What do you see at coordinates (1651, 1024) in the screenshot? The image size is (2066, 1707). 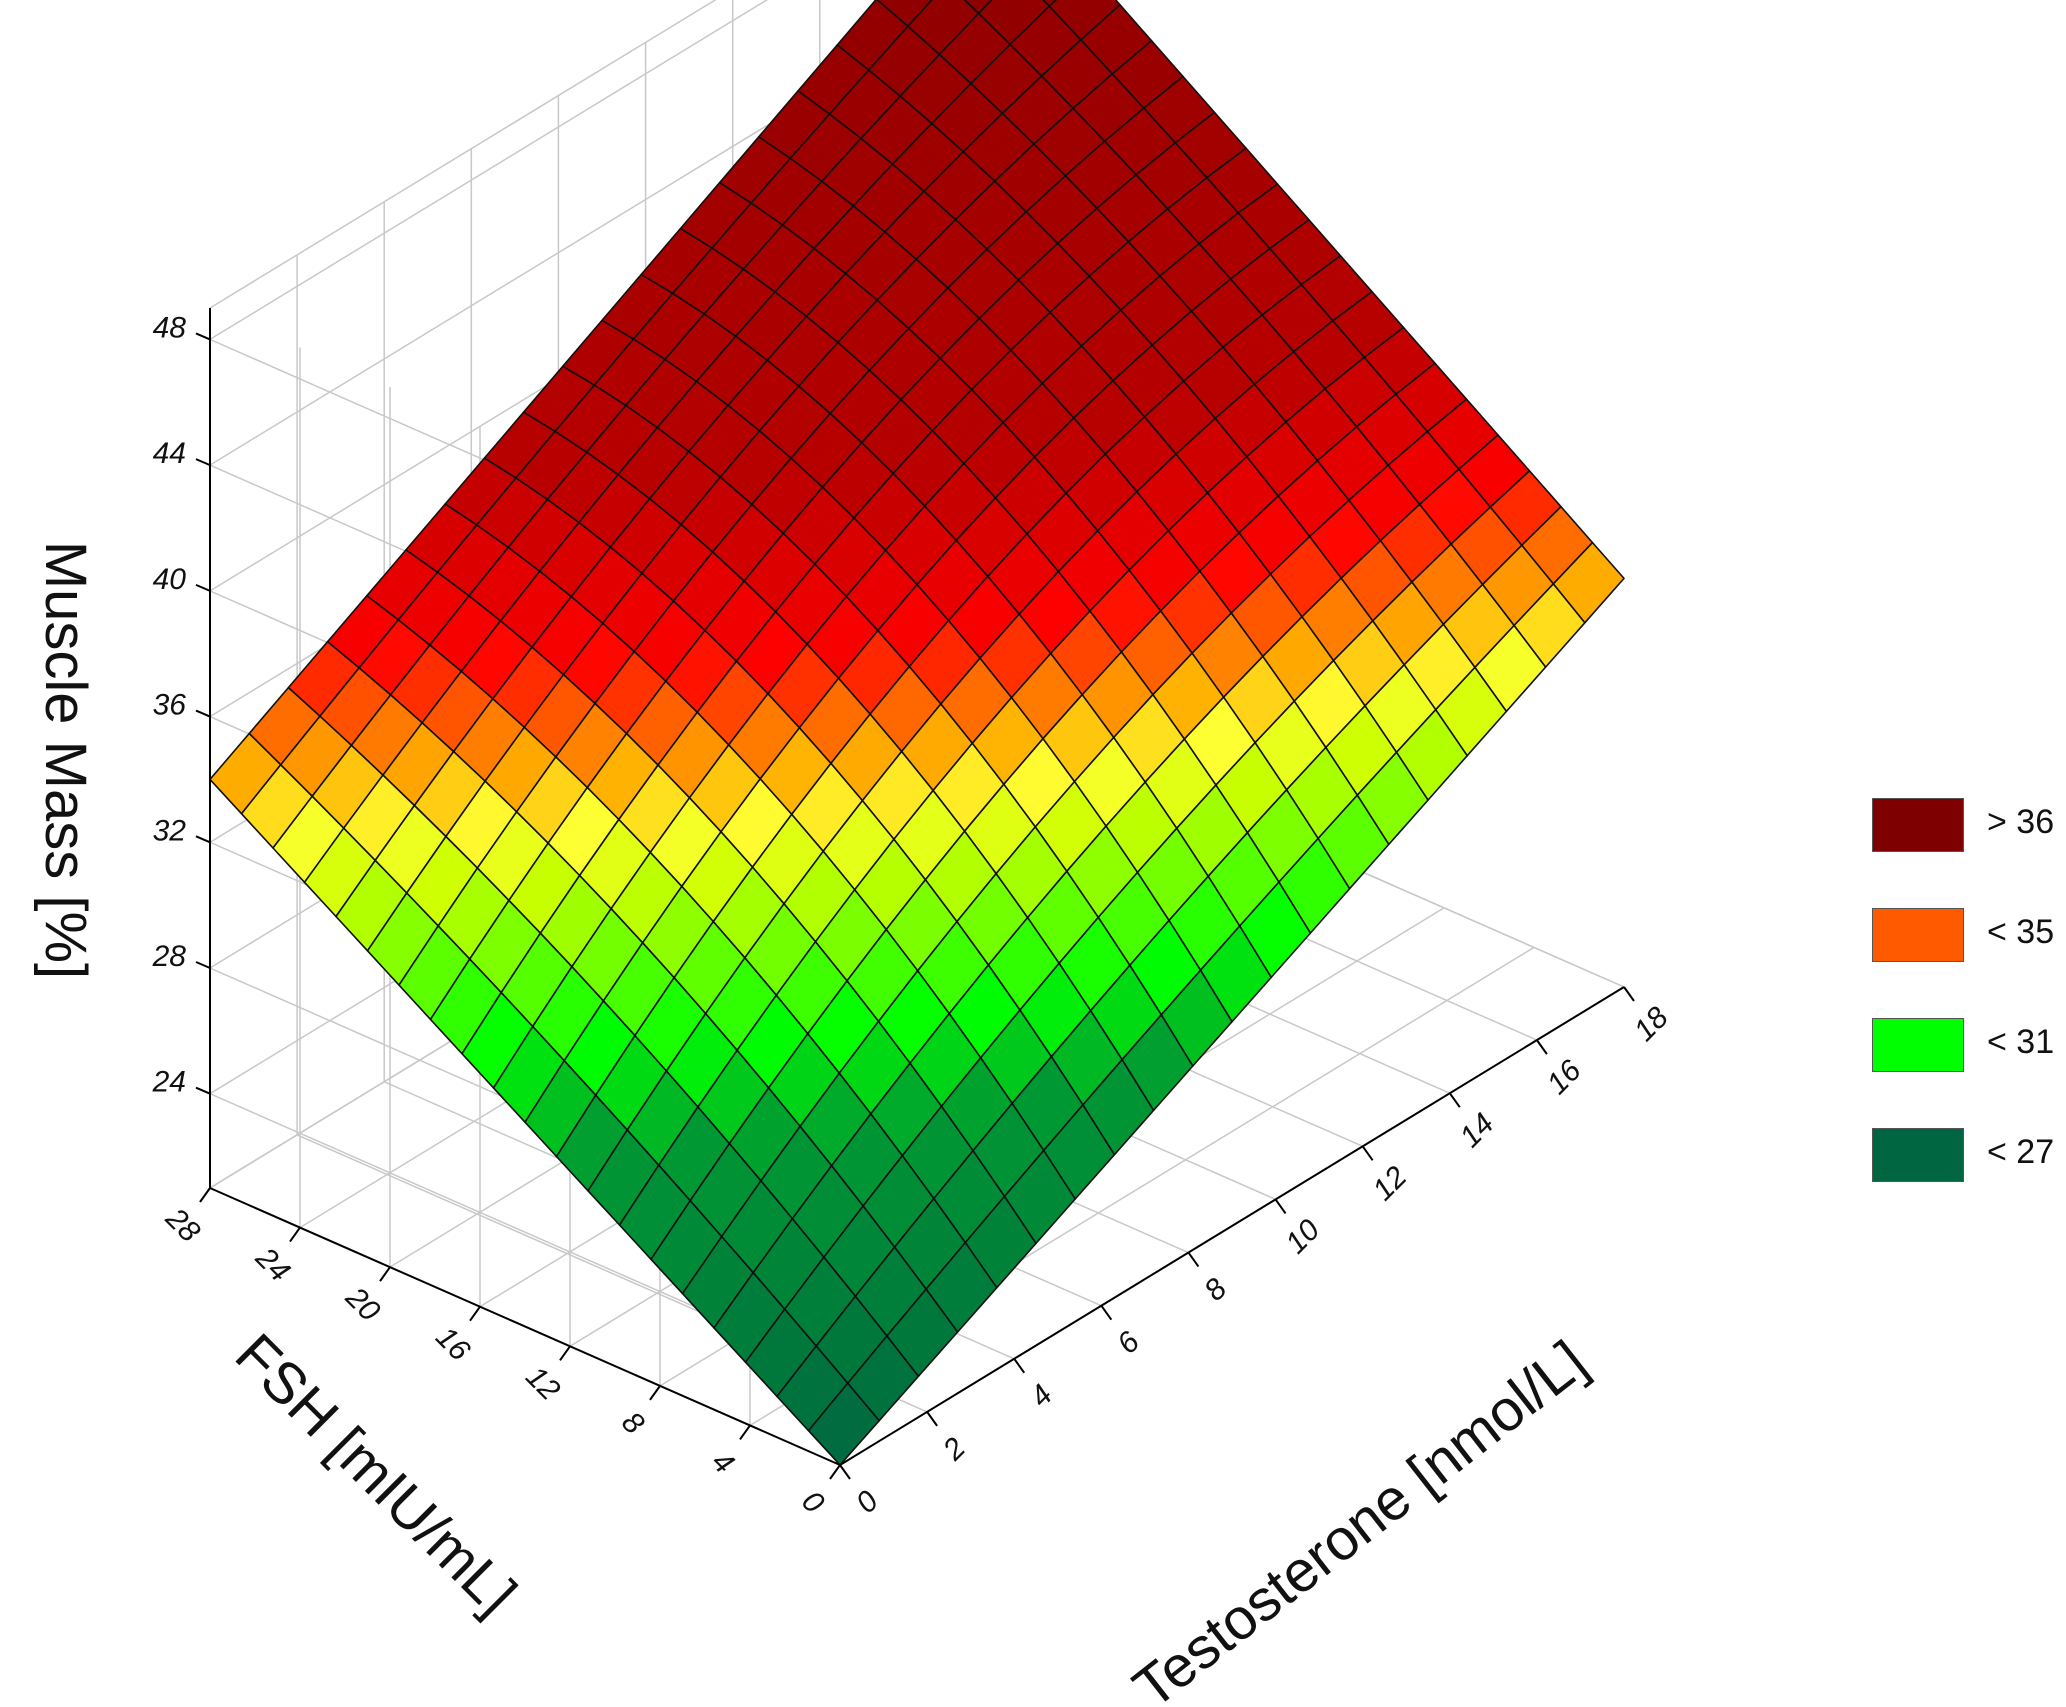 I see `x-tick-label: 18` at bounding box center [1651, 1024].